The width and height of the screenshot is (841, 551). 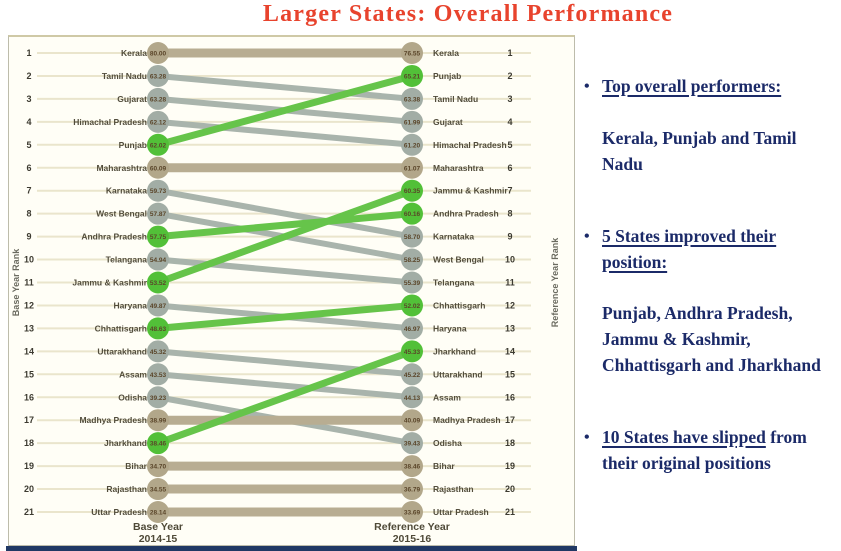 What do you see at coordinates (158, 214) in the screenshot?
I see `base-score-value: 57.87` at bounding box center [158, 214].